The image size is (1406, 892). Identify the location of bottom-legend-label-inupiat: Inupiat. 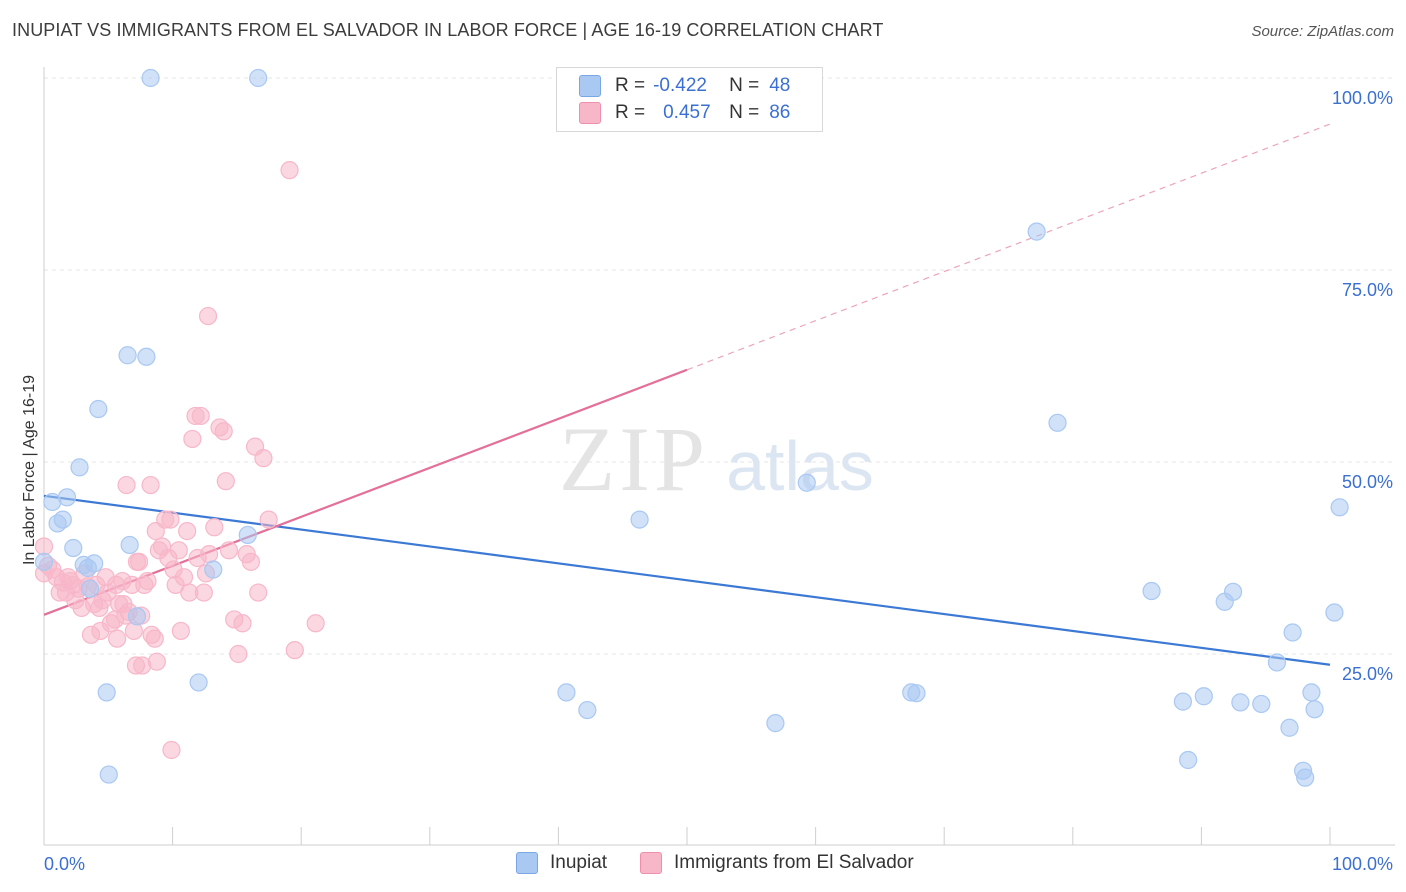
(579, 862).